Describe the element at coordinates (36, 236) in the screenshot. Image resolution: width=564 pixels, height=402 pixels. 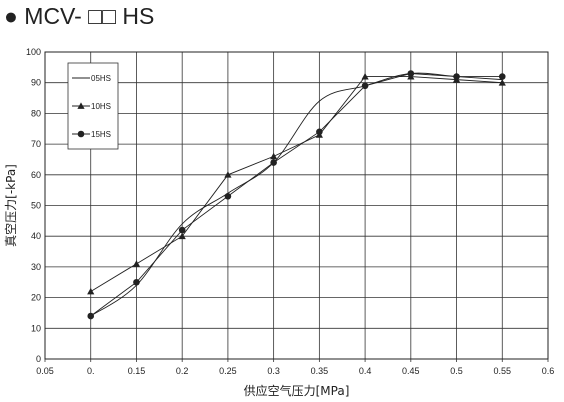
I see `y-tick-label: 40` at that location.